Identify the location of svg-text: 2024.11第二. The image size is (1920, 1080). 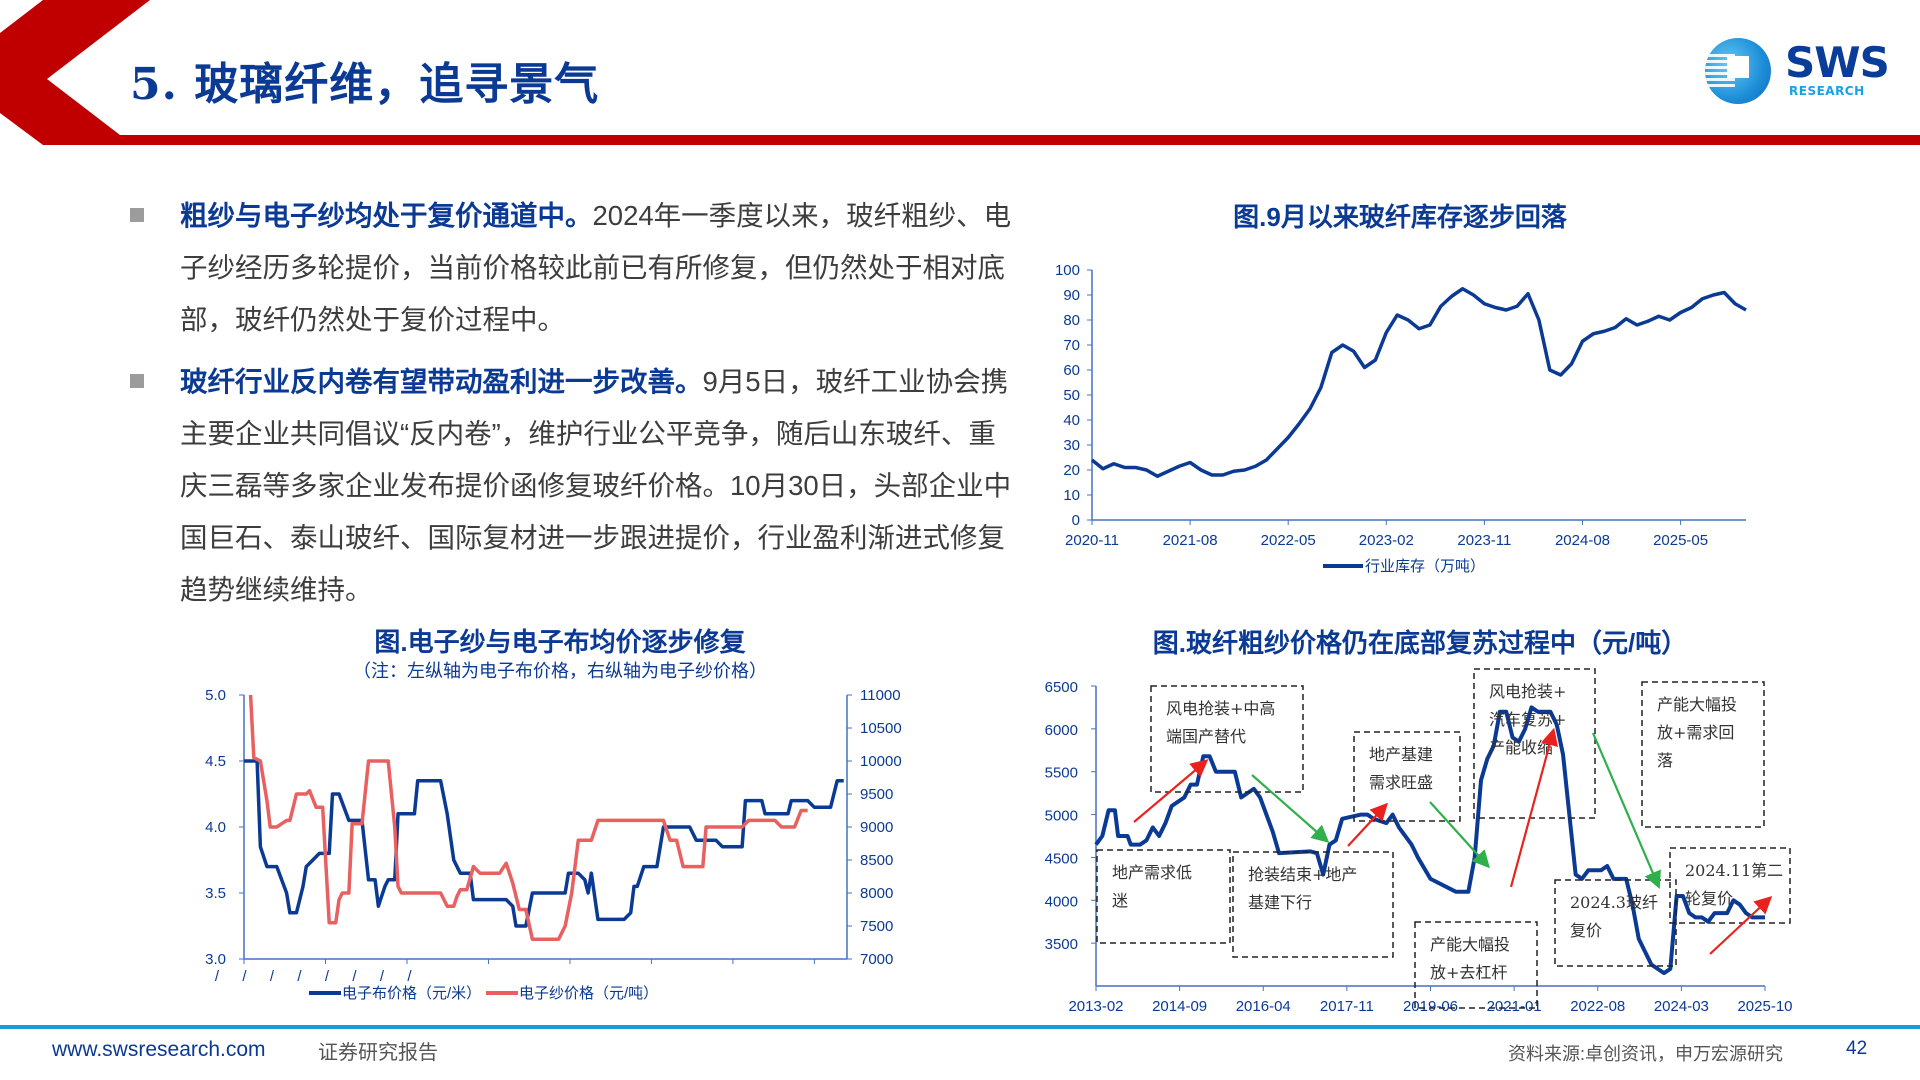
(1734, 870).